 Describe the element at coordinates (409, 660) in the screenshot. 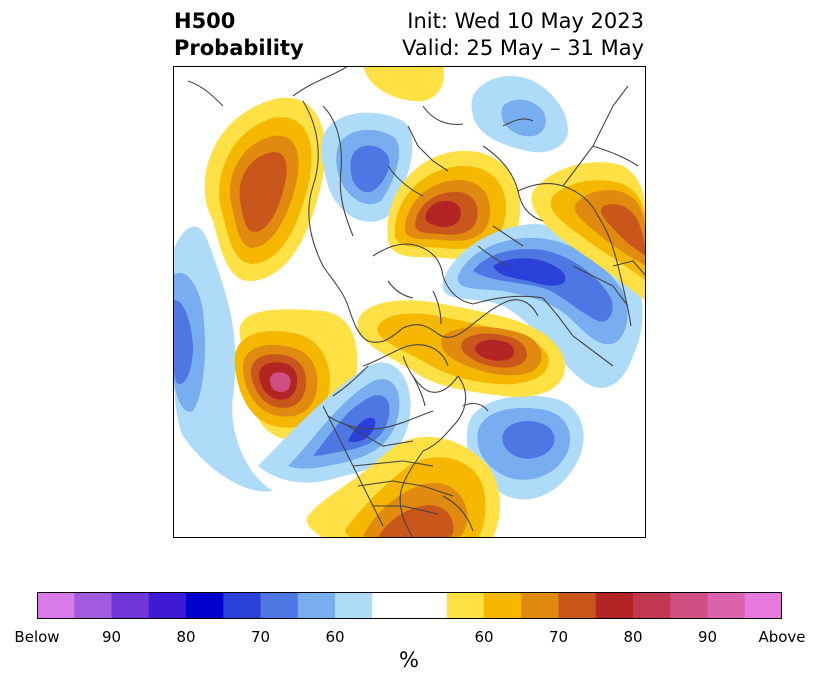

I see `colorbar-unit: %` at that location.